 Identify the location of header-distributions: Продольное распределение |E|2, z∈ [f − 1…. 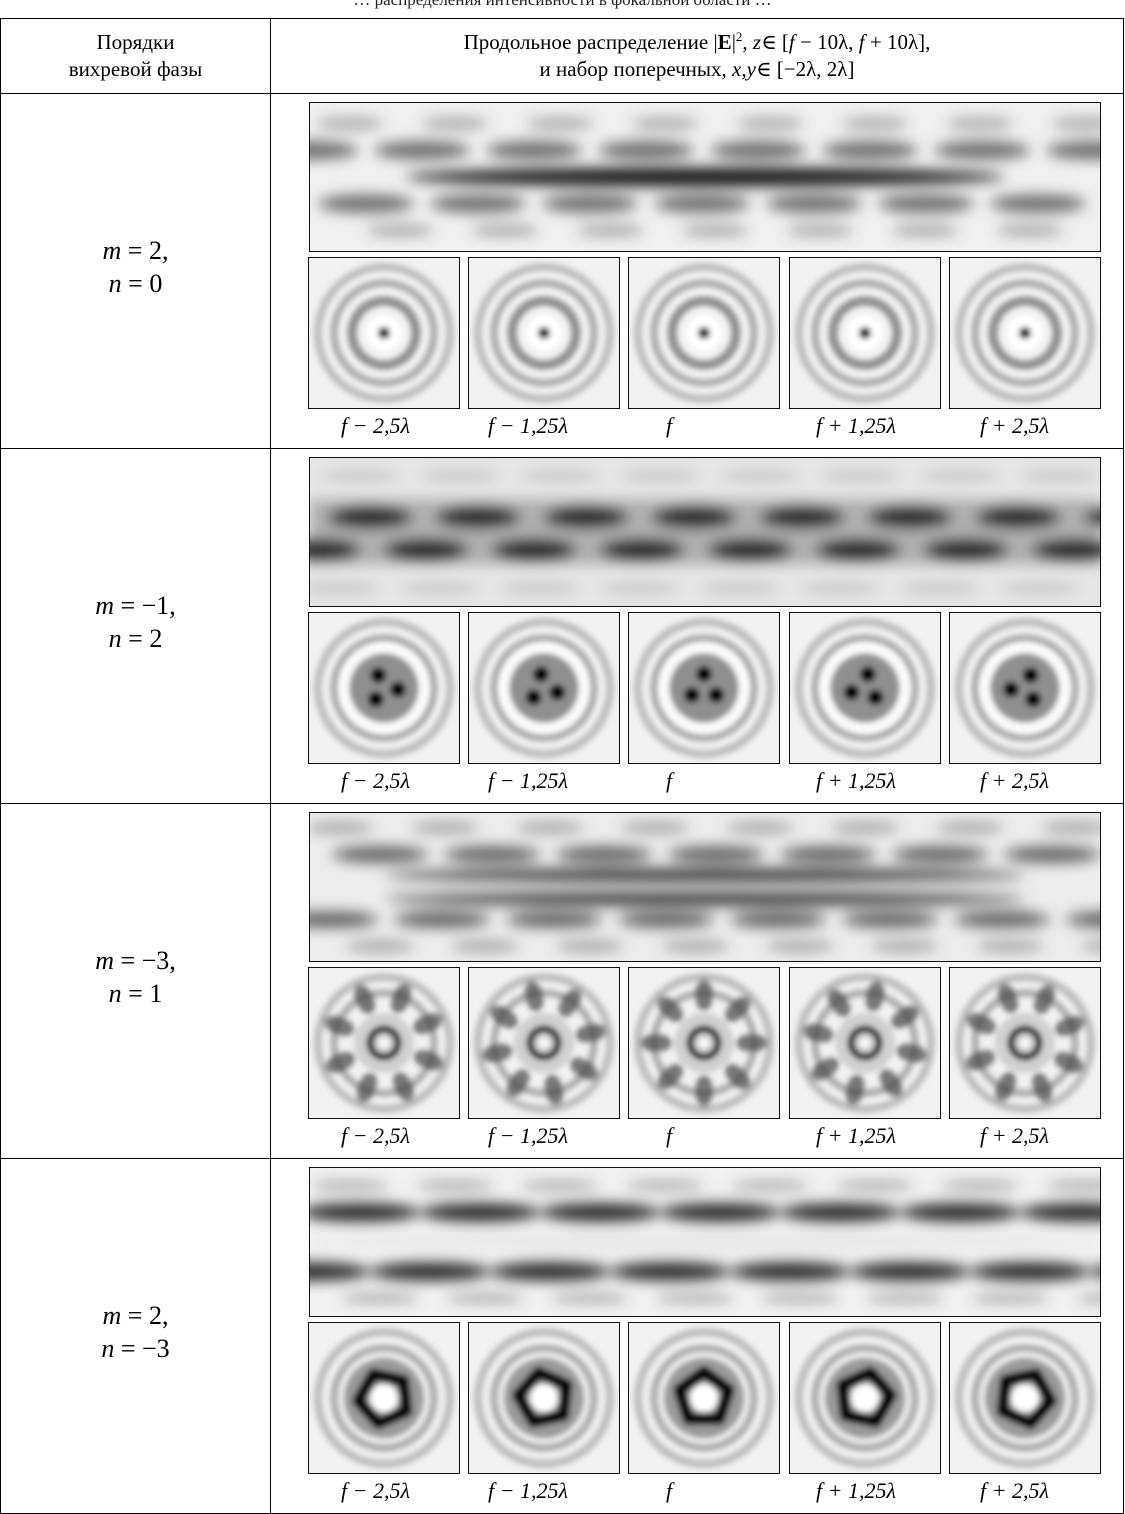
(697, 56).